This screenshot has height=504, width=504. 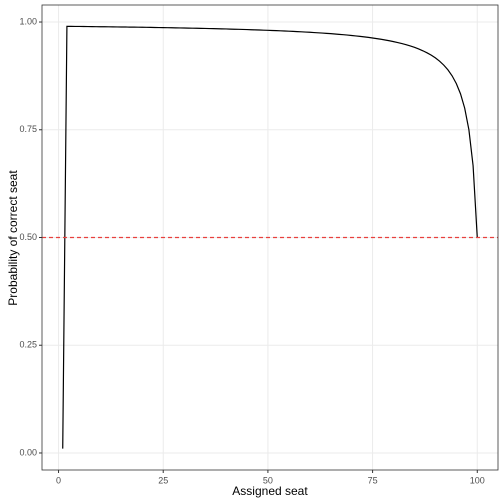 What do you see at coordinates (28, 452) in the screenshot?
I see `y-tick-label: 0.00` at bounding box center [28, 452].